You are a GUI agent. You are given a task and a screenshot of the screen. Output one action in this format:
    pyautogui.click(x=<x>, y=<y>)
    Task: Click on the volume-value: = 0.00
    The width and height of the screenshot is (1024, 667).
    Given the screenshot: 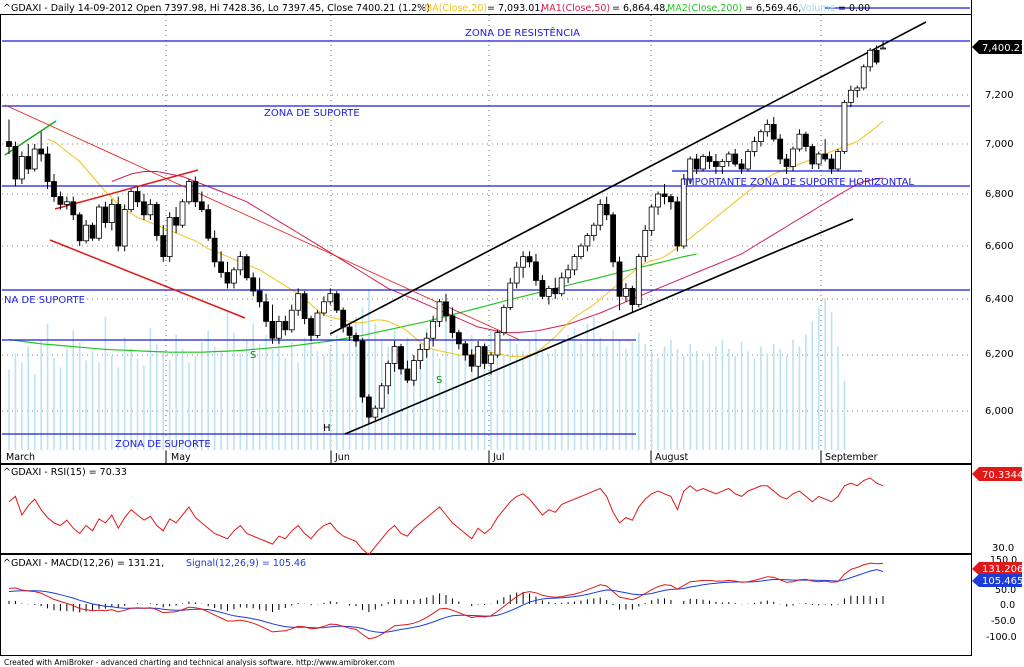 What is the action you would take?
    pyautogui.click(x=854, y=8)
    